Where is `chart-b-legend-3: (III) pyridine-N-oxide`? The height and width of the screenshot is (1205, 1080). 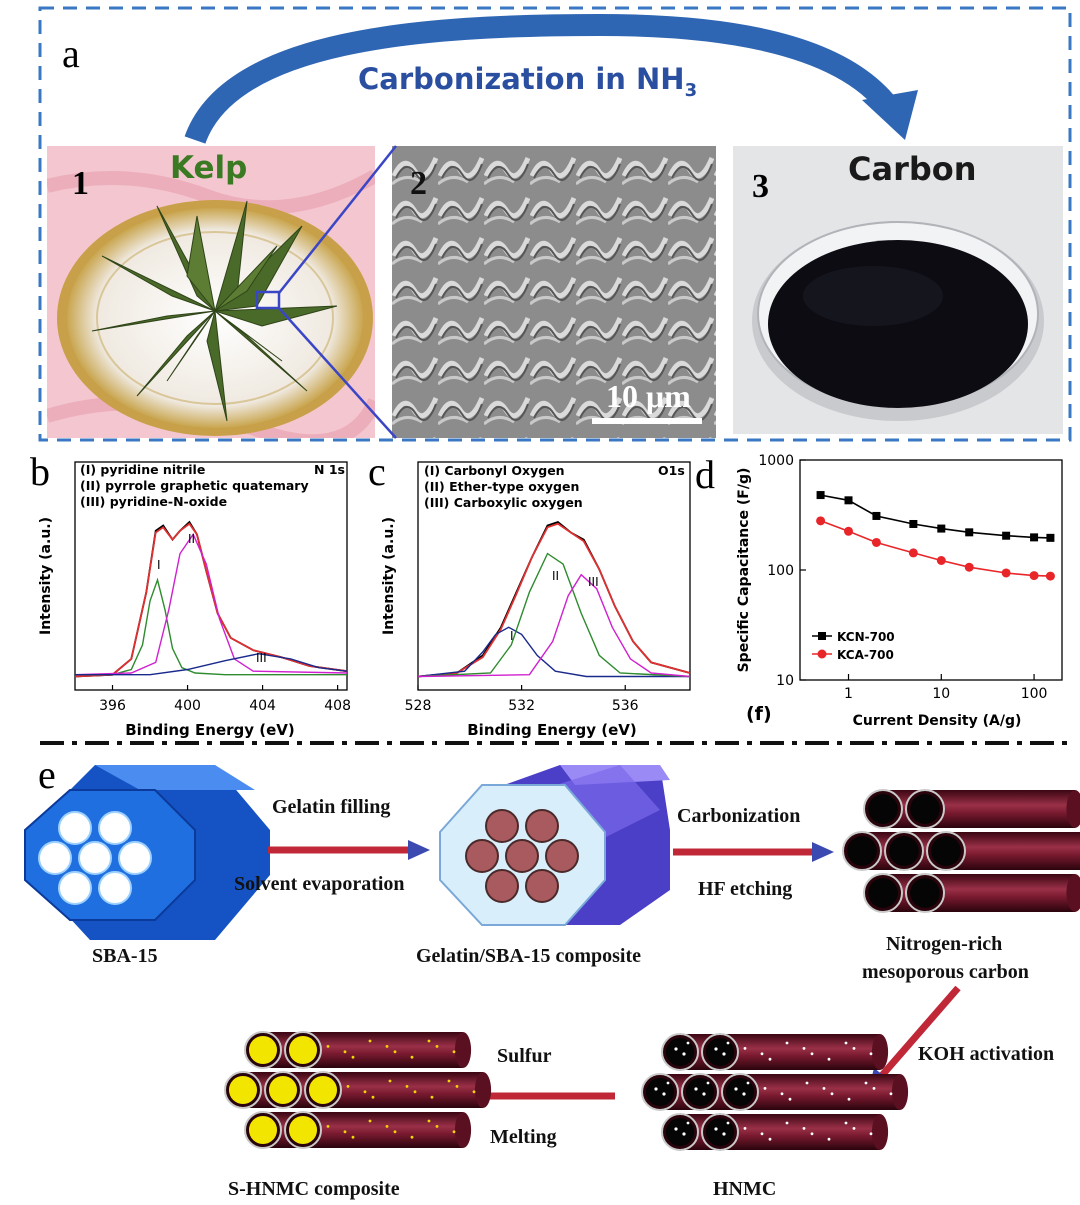 chart-b-legend-3: (III) pyridine-N-oxide is located at coordinates (153, 501).